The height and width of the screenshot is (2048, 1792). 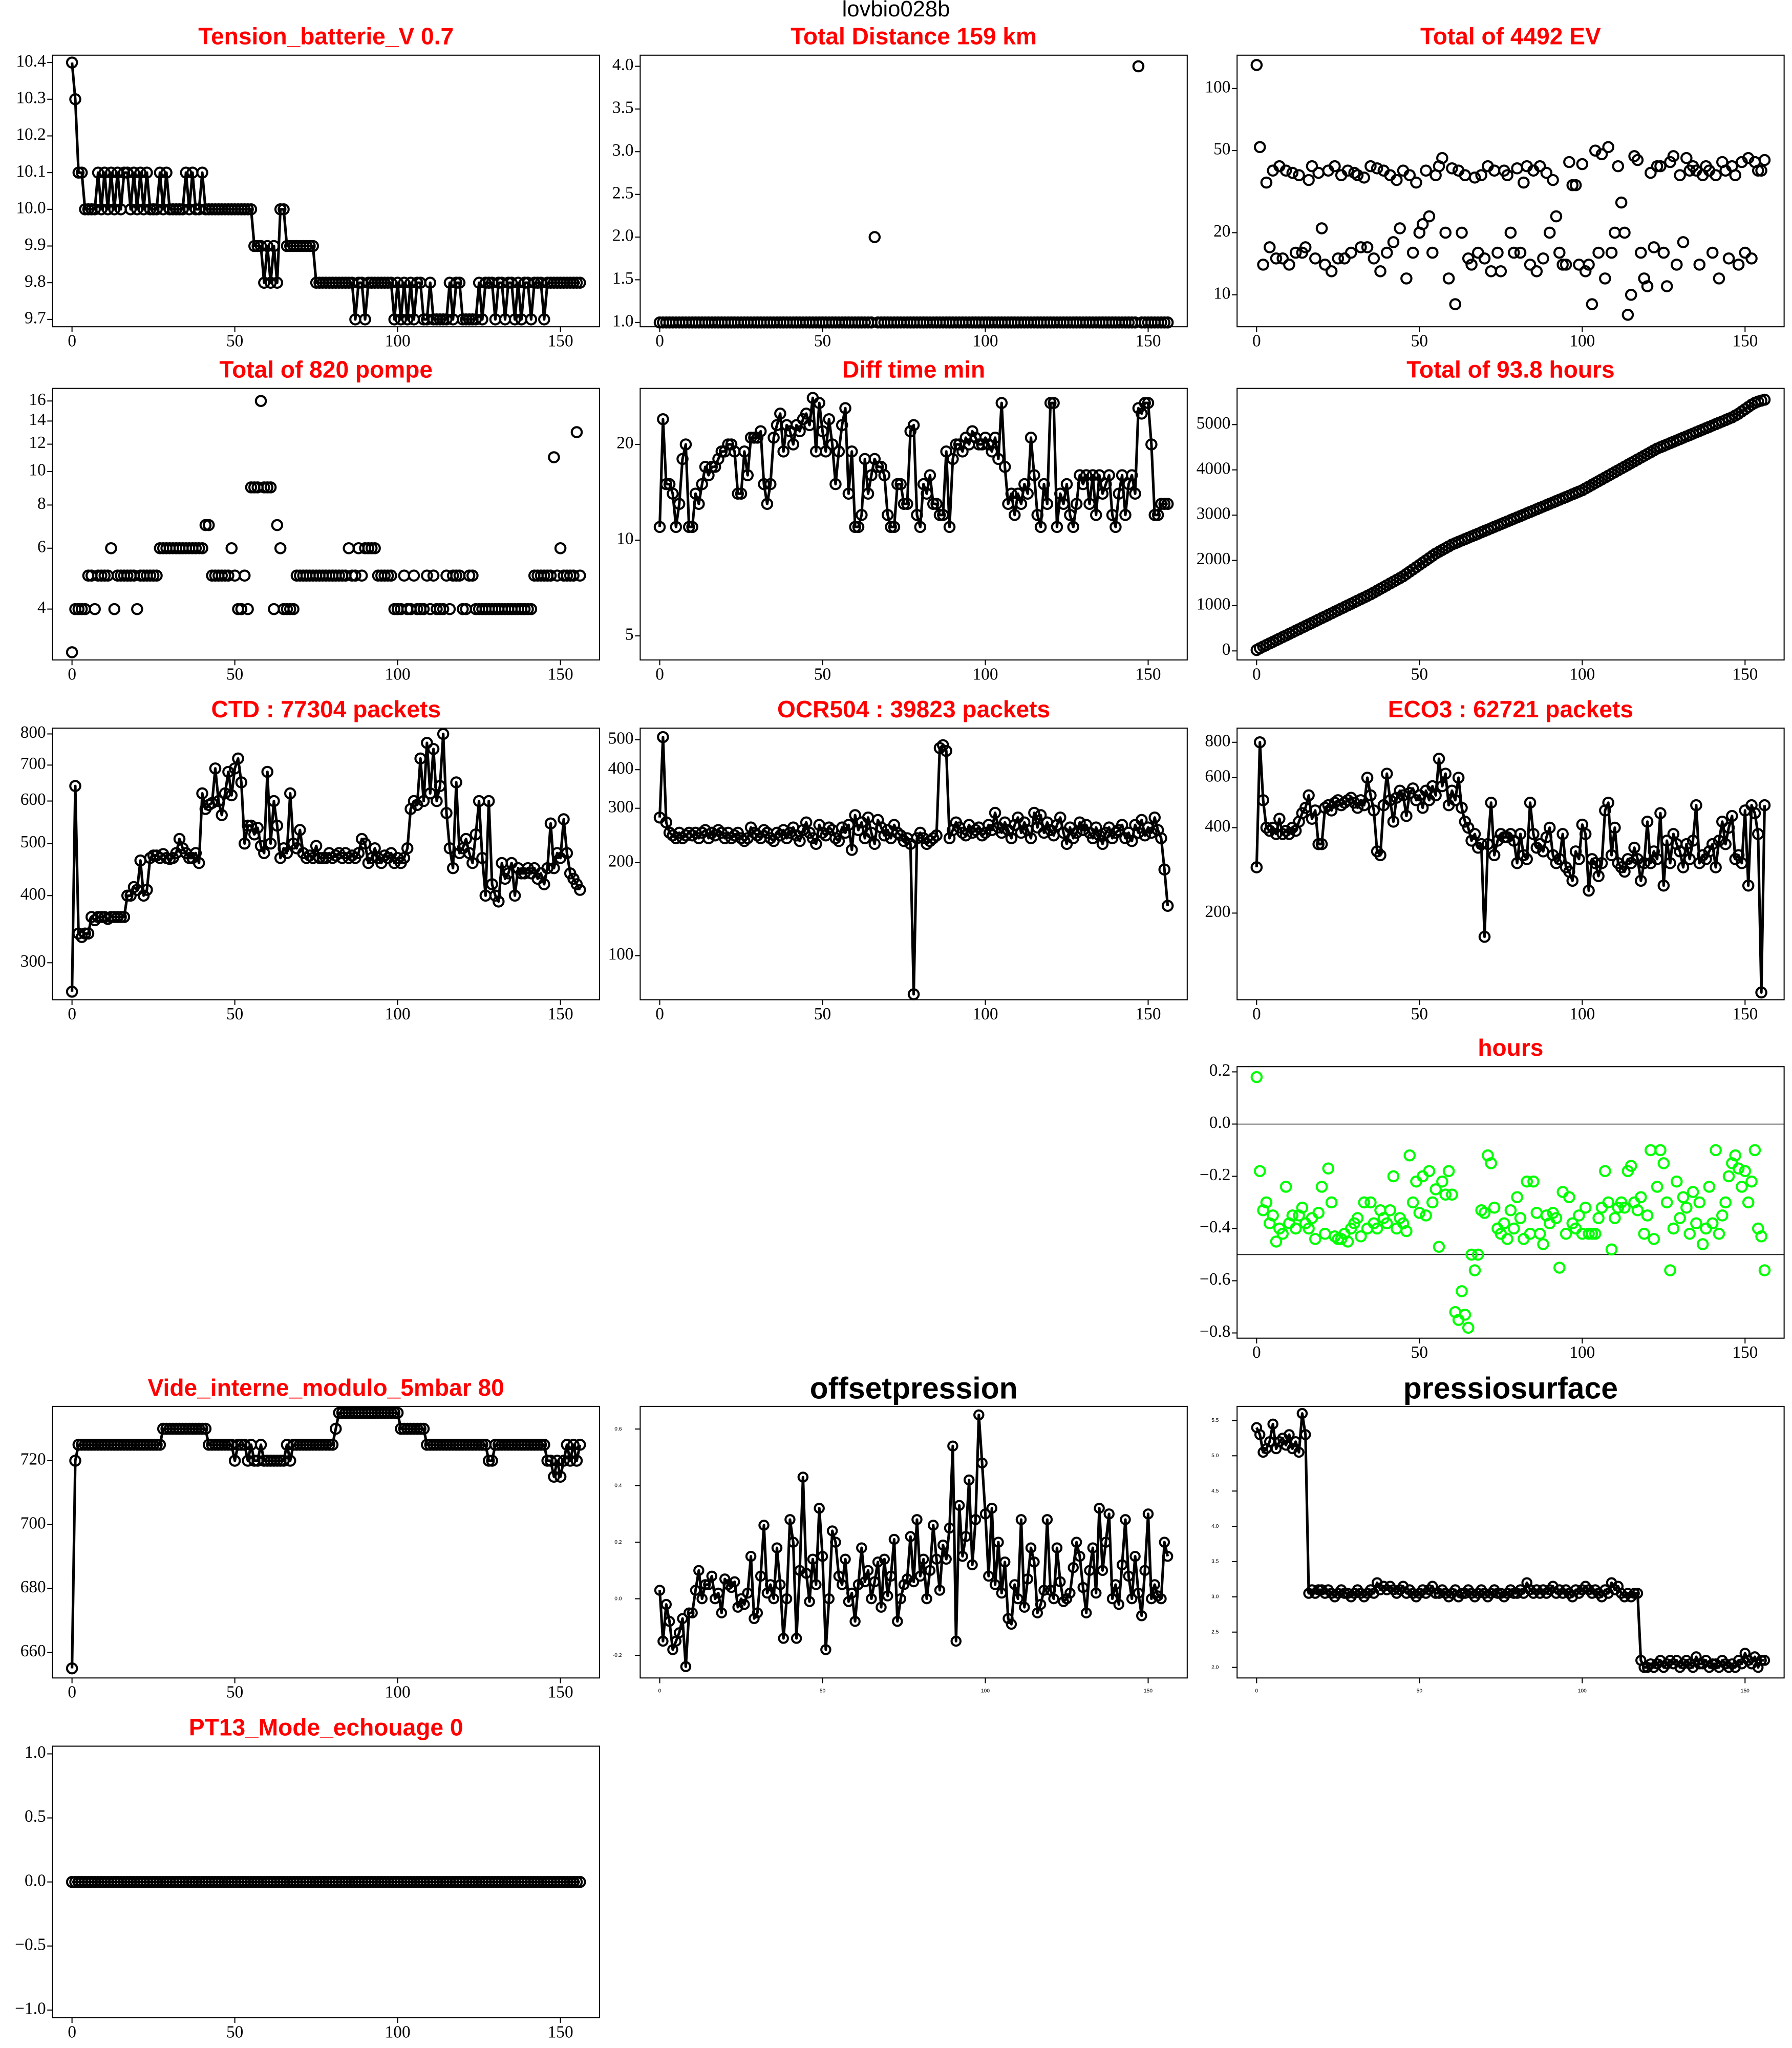 What do you see at coordinates (33, 732) in the screenshot?
I see `y-tick-label: 800` at bounding box center [33, 732].